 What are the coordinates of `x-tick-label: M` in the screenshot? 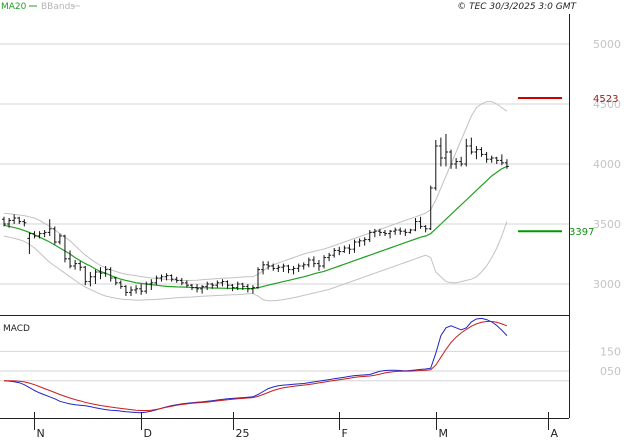 It's located at (444, 433).